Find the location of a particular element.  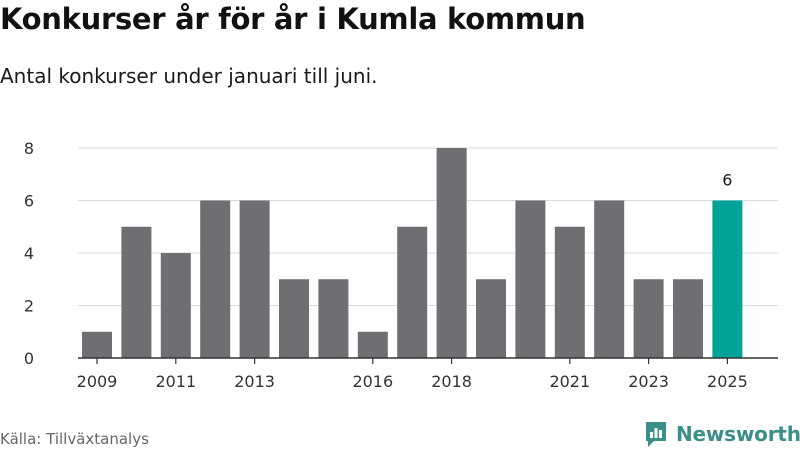

bar-2020 is located at coordinates (530, 279).